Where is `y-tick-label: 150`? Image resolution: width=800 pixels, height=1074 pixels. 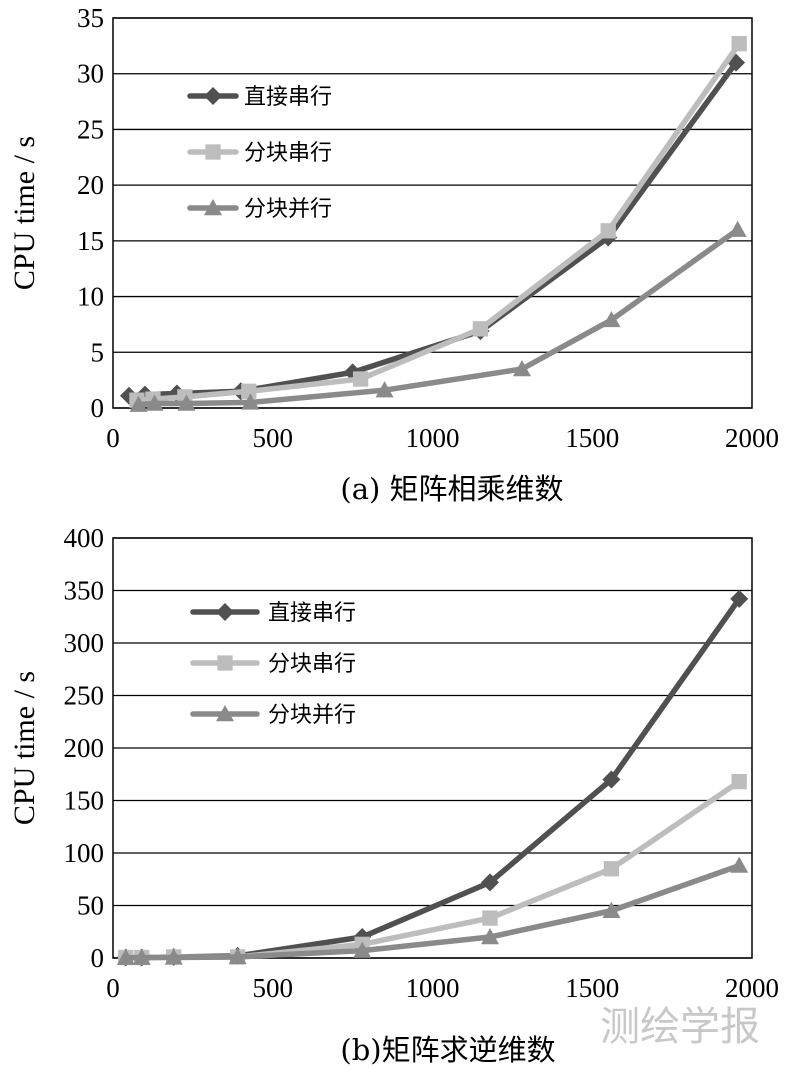 y-tick-label: 150 is located at coordinates (84, 801).